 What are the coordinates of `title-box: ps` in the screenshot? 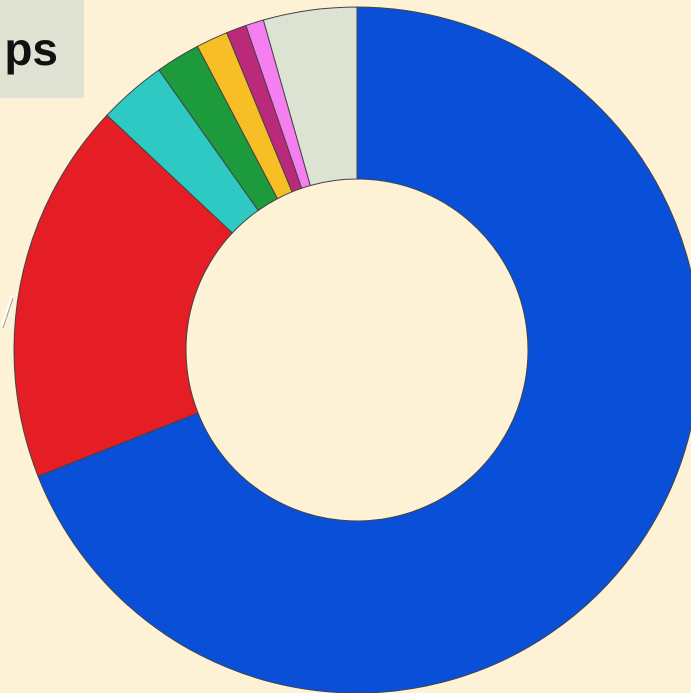 It's located at (42, 49).